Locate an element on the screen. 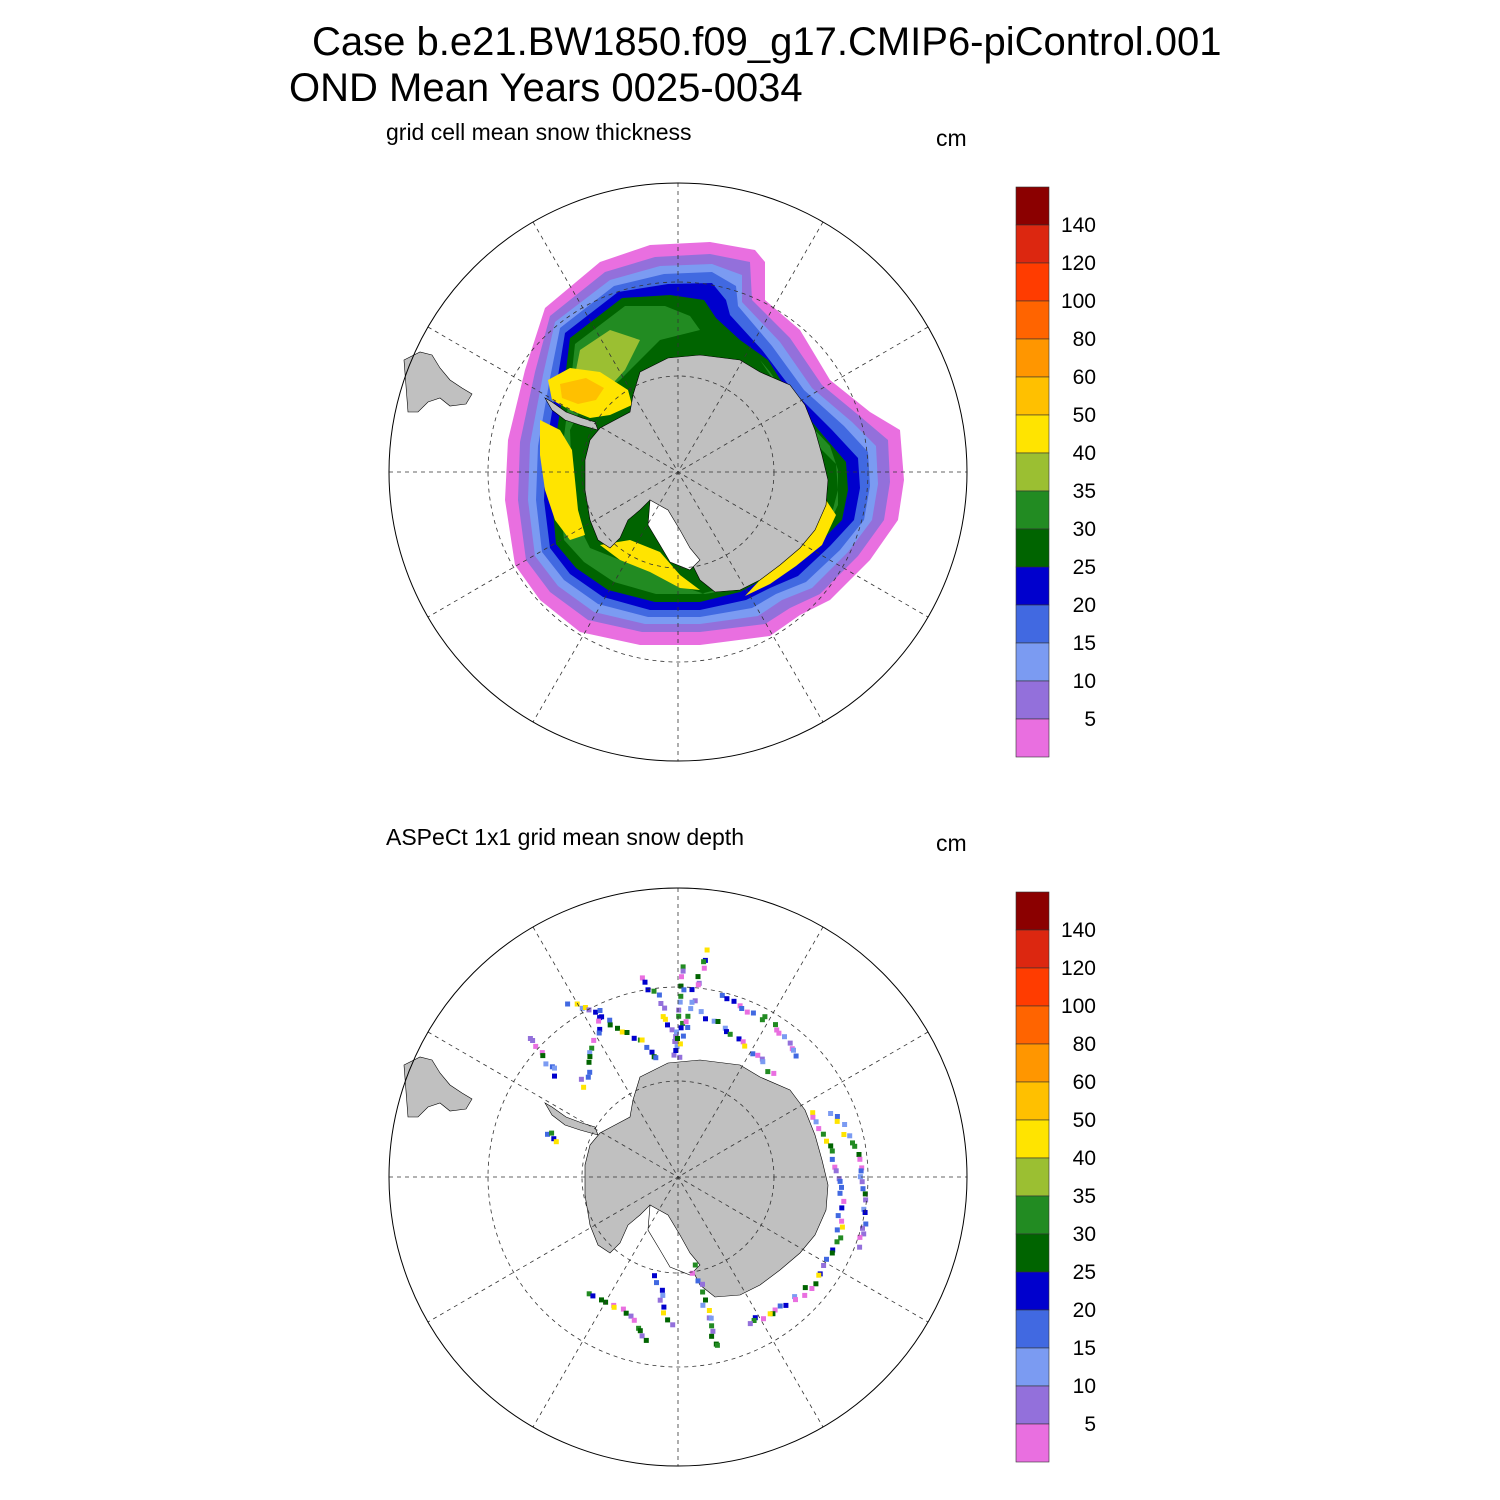 Image resolution: width=1500 pixels, height=1500 pixels. snow-band-40-50-weddell is located at coordinates (650, 565).